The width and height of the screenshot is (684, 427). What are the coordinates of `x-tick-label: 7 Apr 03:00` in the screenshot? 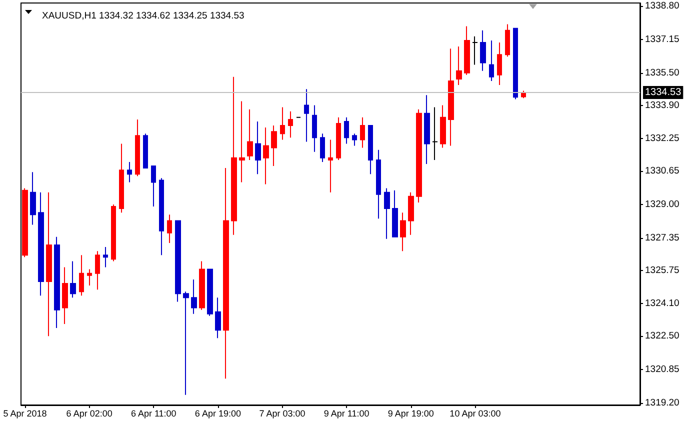 It's located at (282, 413).